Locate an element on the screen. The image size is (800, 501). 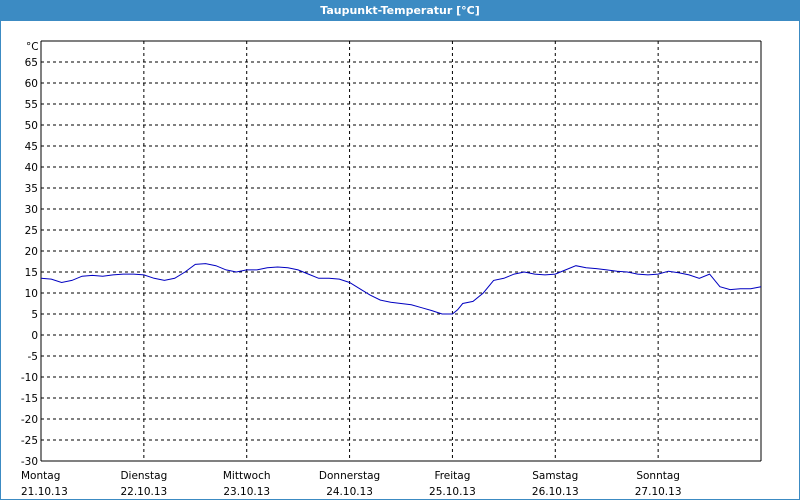
y-tick-label: 45 is located at coordinates (31, 147).